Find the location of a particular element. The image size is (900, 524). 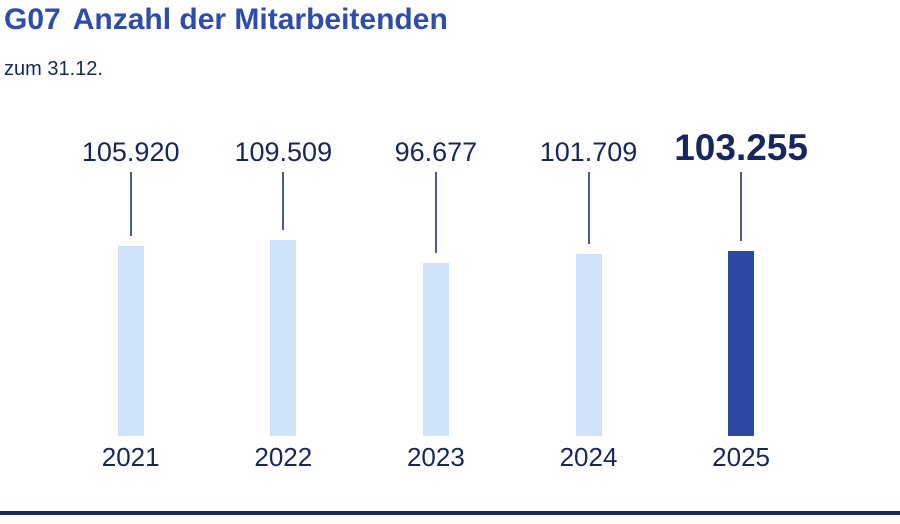

bar-value-label: 101.709 is located at coordinates (588, 152).